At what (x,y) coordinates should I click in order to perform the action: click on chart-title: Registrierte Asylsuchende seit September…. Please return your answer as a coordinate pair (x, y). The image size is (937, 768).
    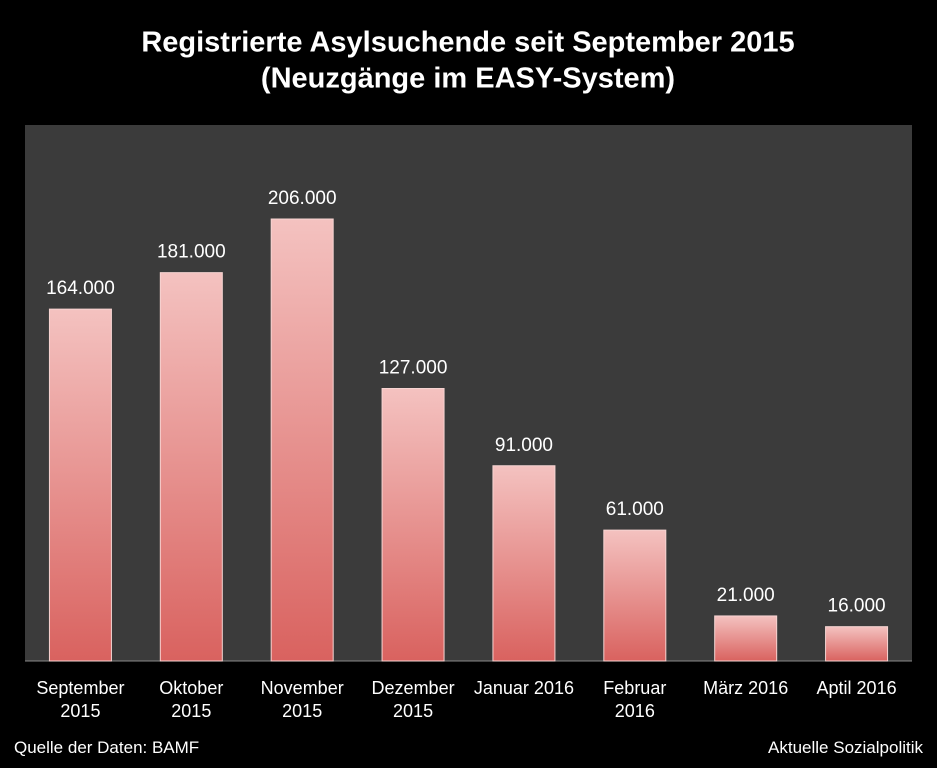
    Looking at the image, I should click on (467, 43).